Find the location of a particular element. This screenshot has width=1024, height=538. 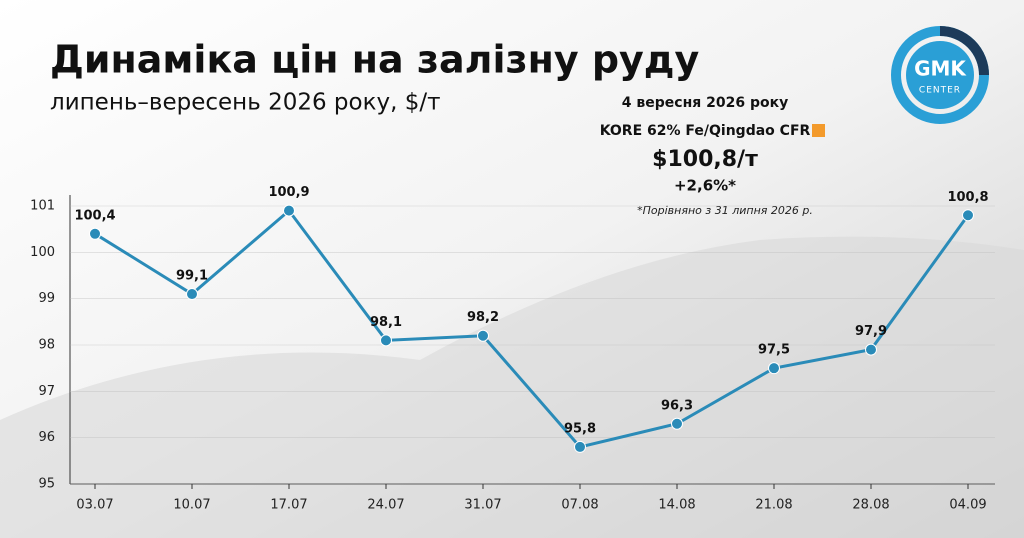

x-tick-label: 10.07 is located at coordinates (191, 505).